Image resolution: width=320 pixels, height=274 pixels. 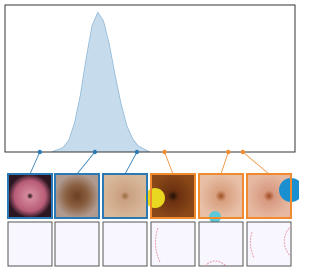 I want to click on mask-row, so click(x=149, y=244).